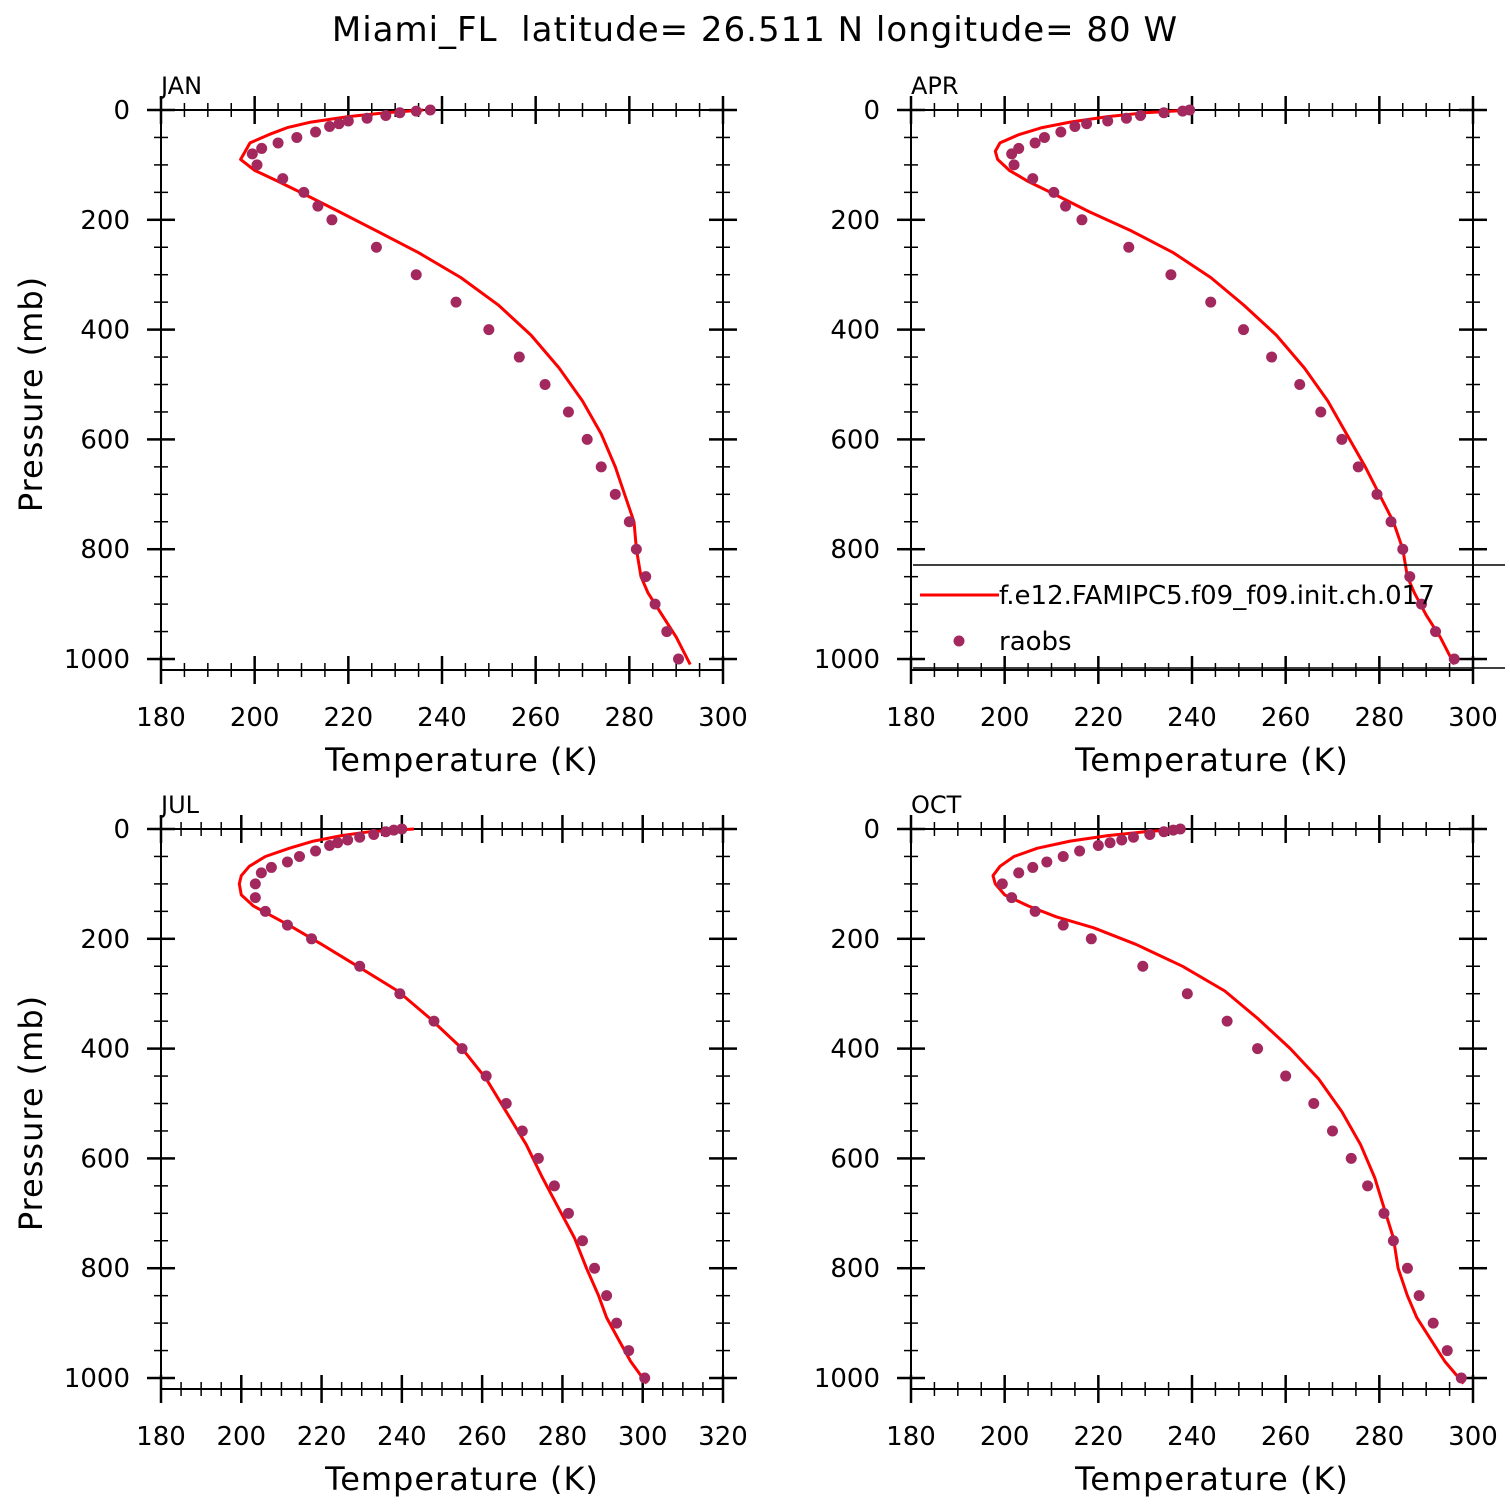  What do you see at coordinates (1286, 718) in the screenshot?
I see `x-tick-label: 260` at bounding box center [1286, 718].